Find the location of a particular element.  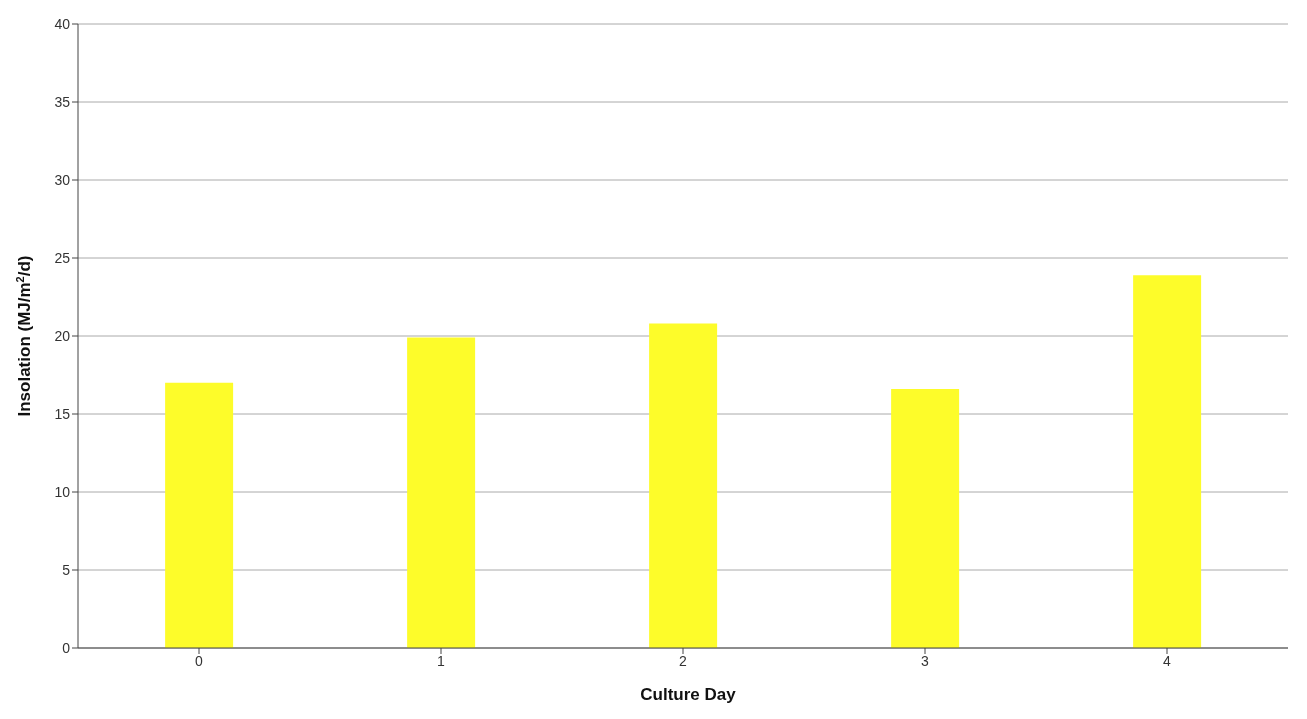

x-tick-label: 1 is located at coordinates (441, 660).